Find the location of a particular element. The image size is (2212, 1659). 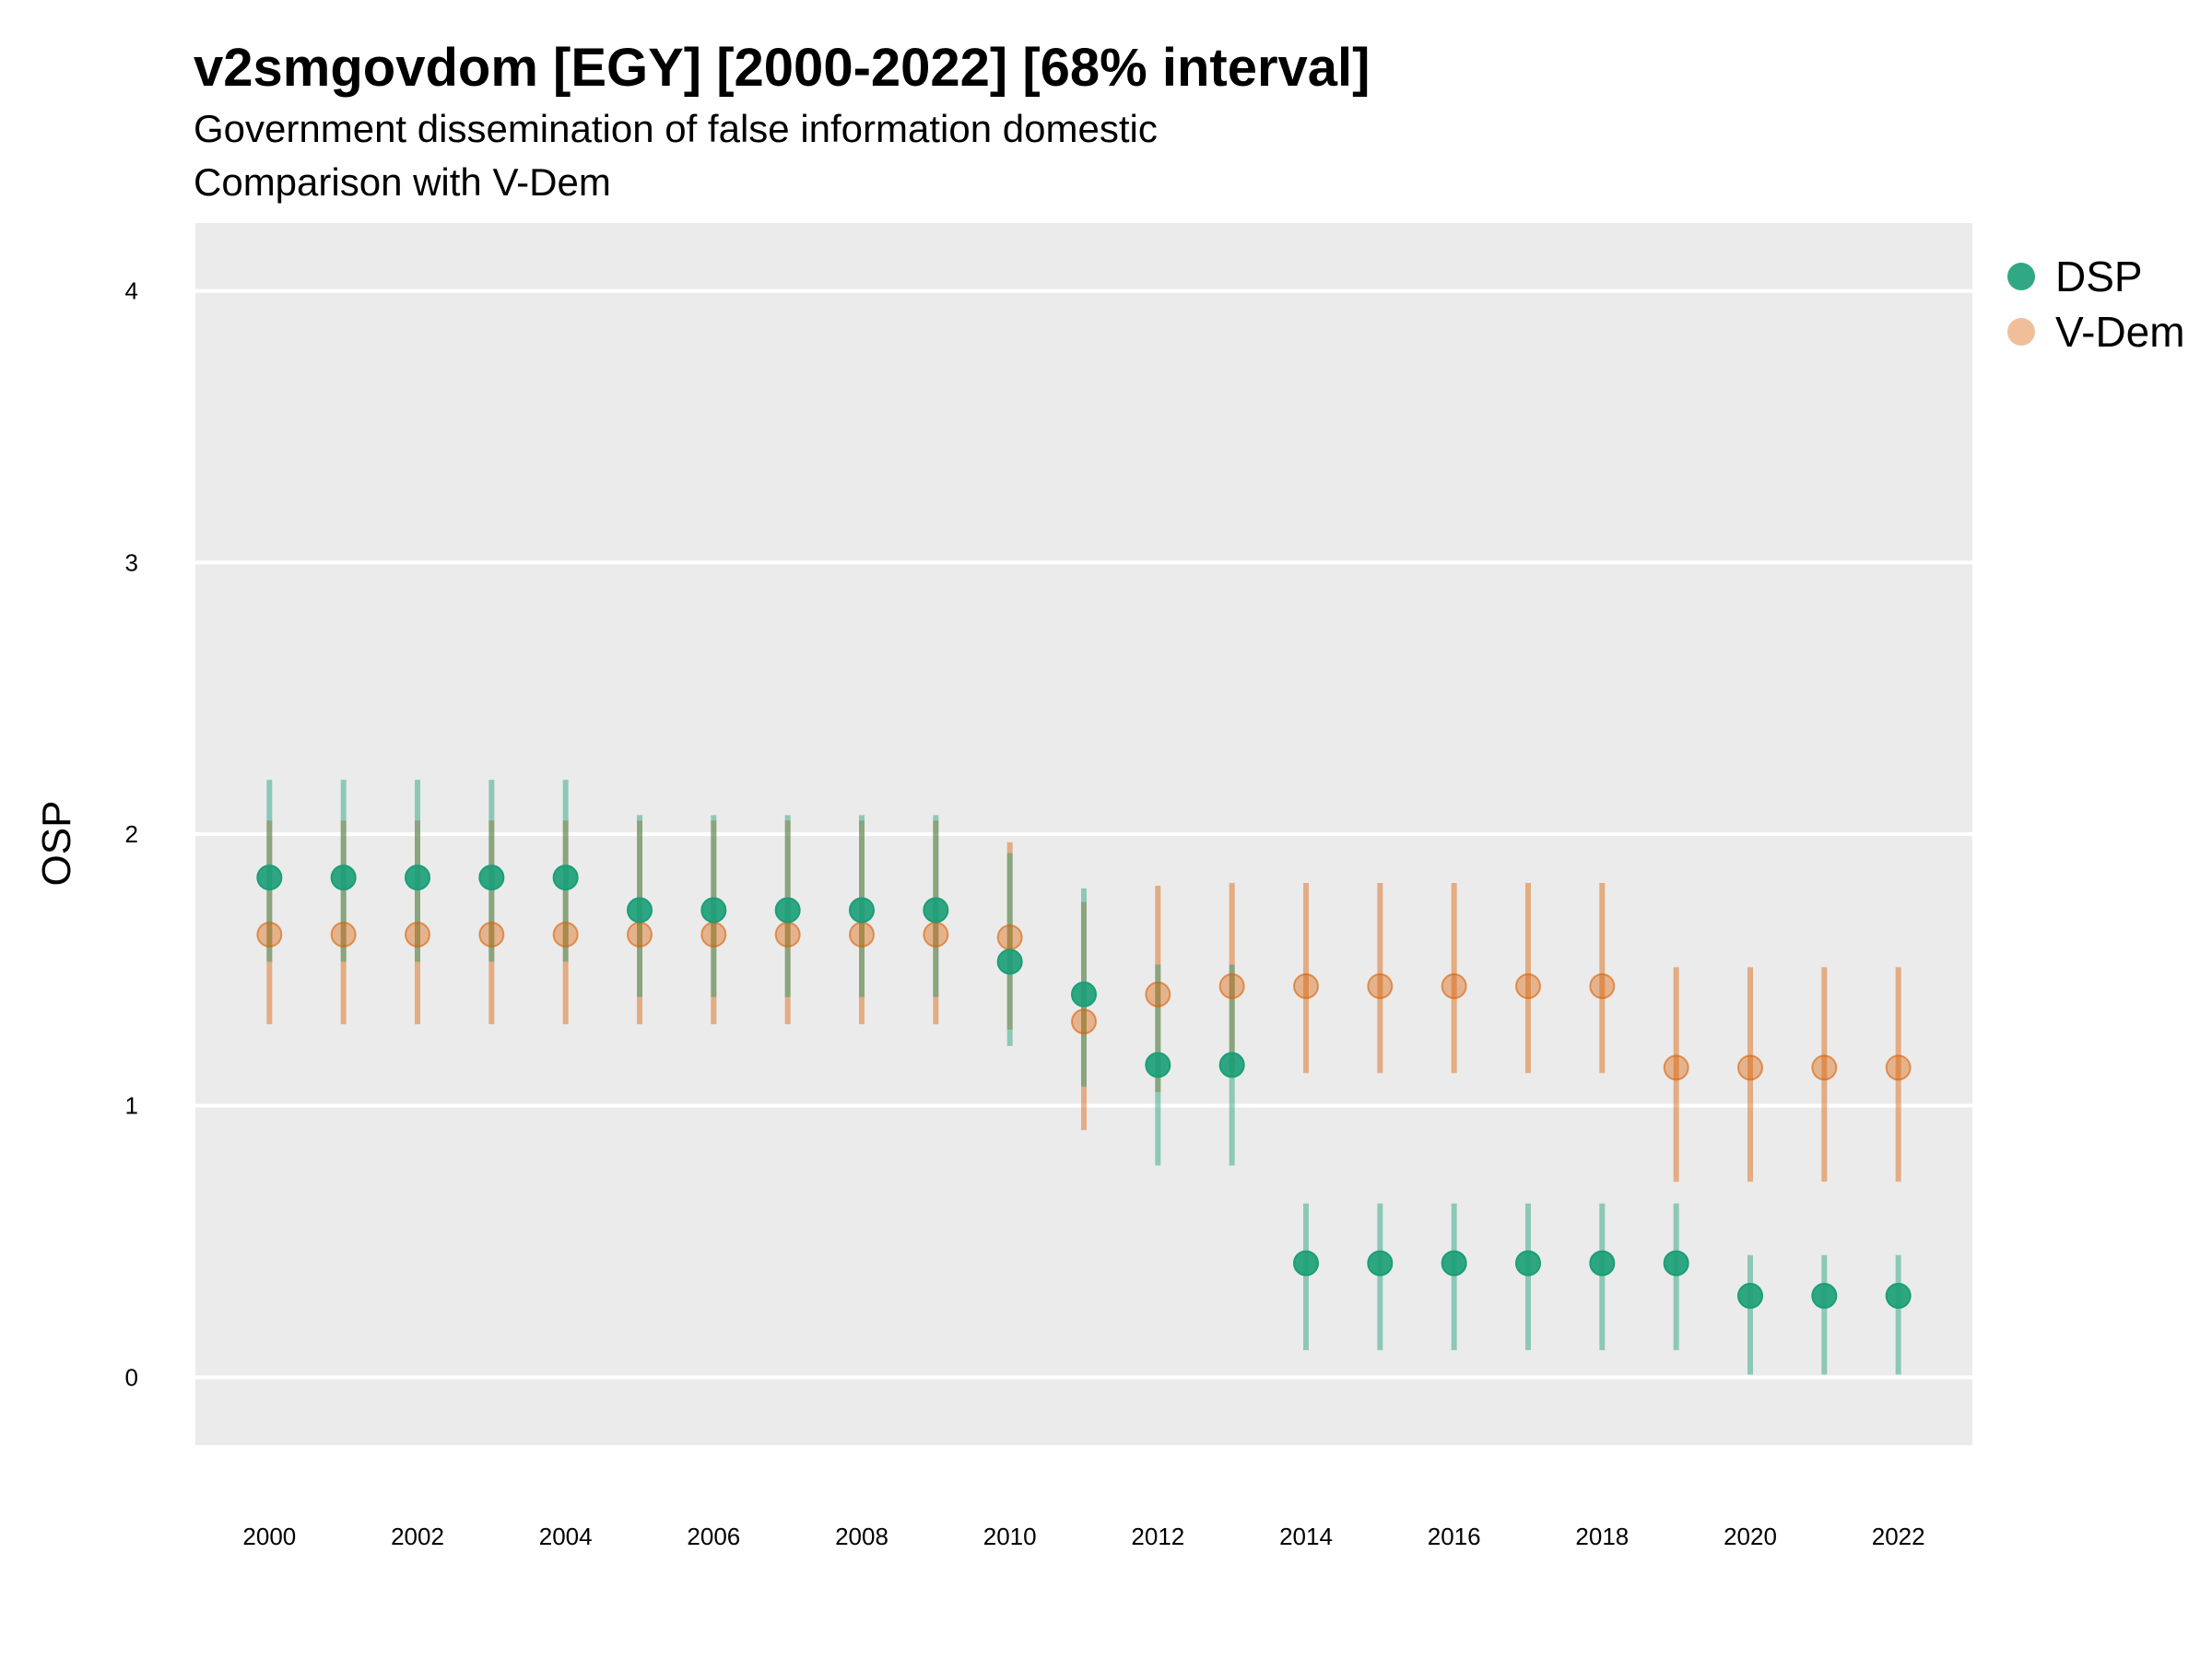

legend: DSP V-Dem is located at coordinates (2092, 304).